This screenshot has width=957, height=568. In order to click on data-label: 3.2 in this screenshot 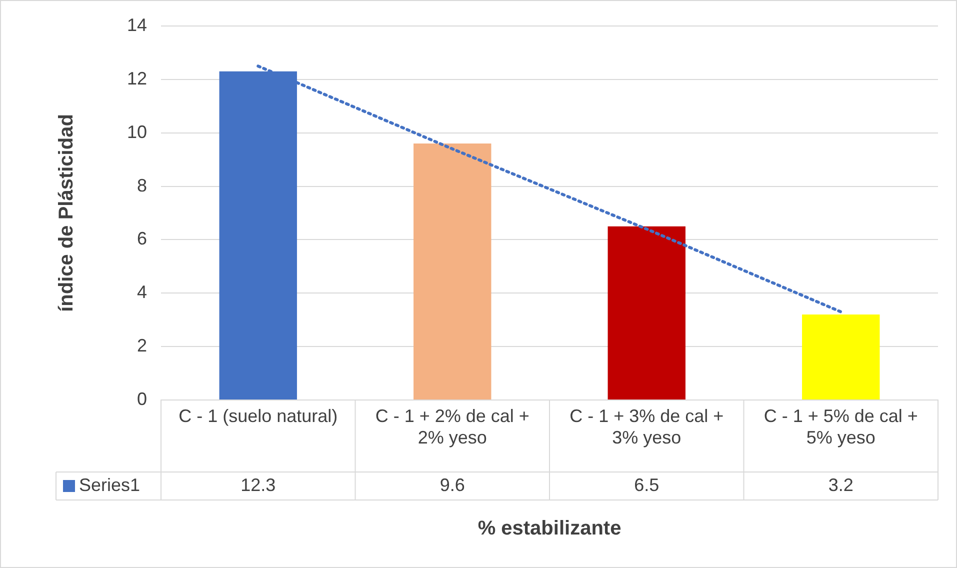, I will do `click(841, 484)`.